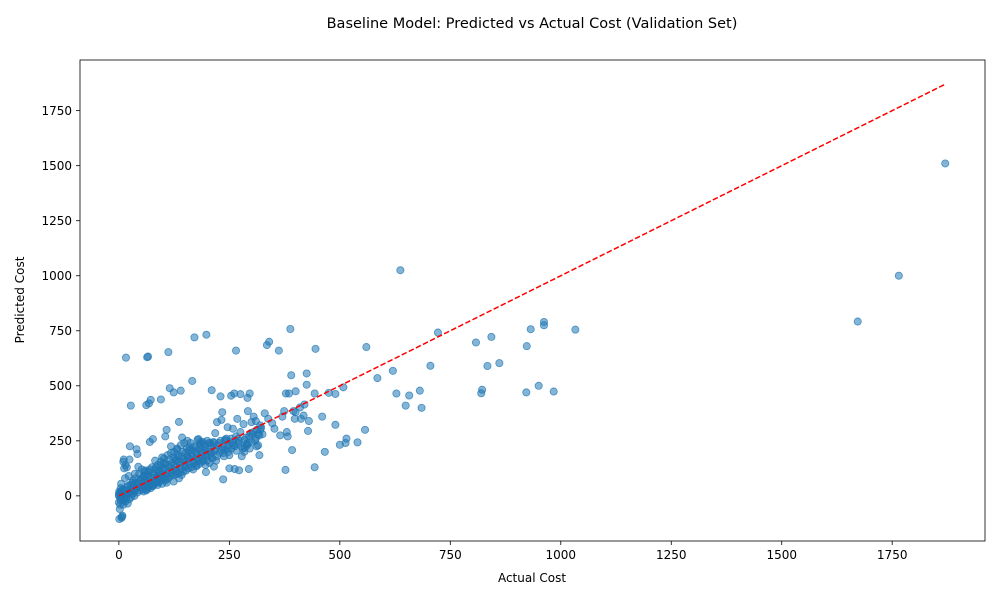 The image size is (1000, 600). What do you see at coordinates (56, 166) in the screenshot?
I see `y-tick-label: 1500` at bounding box center [56, 166].